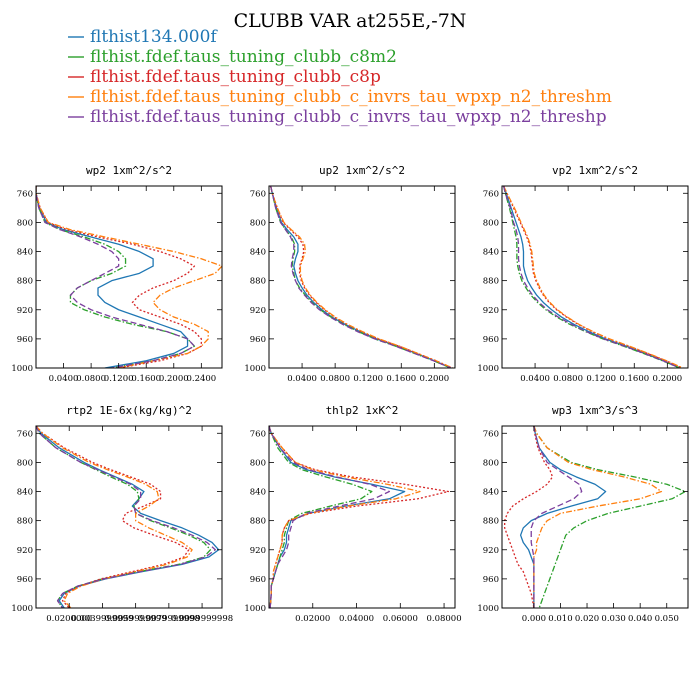 The height and width of the screenshot is (700, 700). I want to click on legend-entry: flthist.fdef.taus_tuning_clubb_c8m2, so click(243, 57).